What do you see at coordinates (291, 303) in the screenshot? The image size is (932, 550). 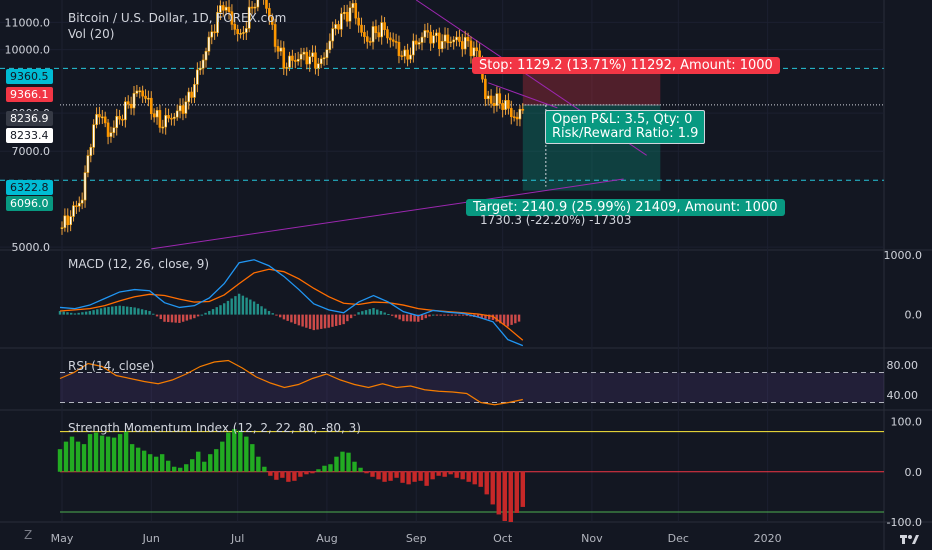 I see `macd-line` at bounding box center [291, 303].